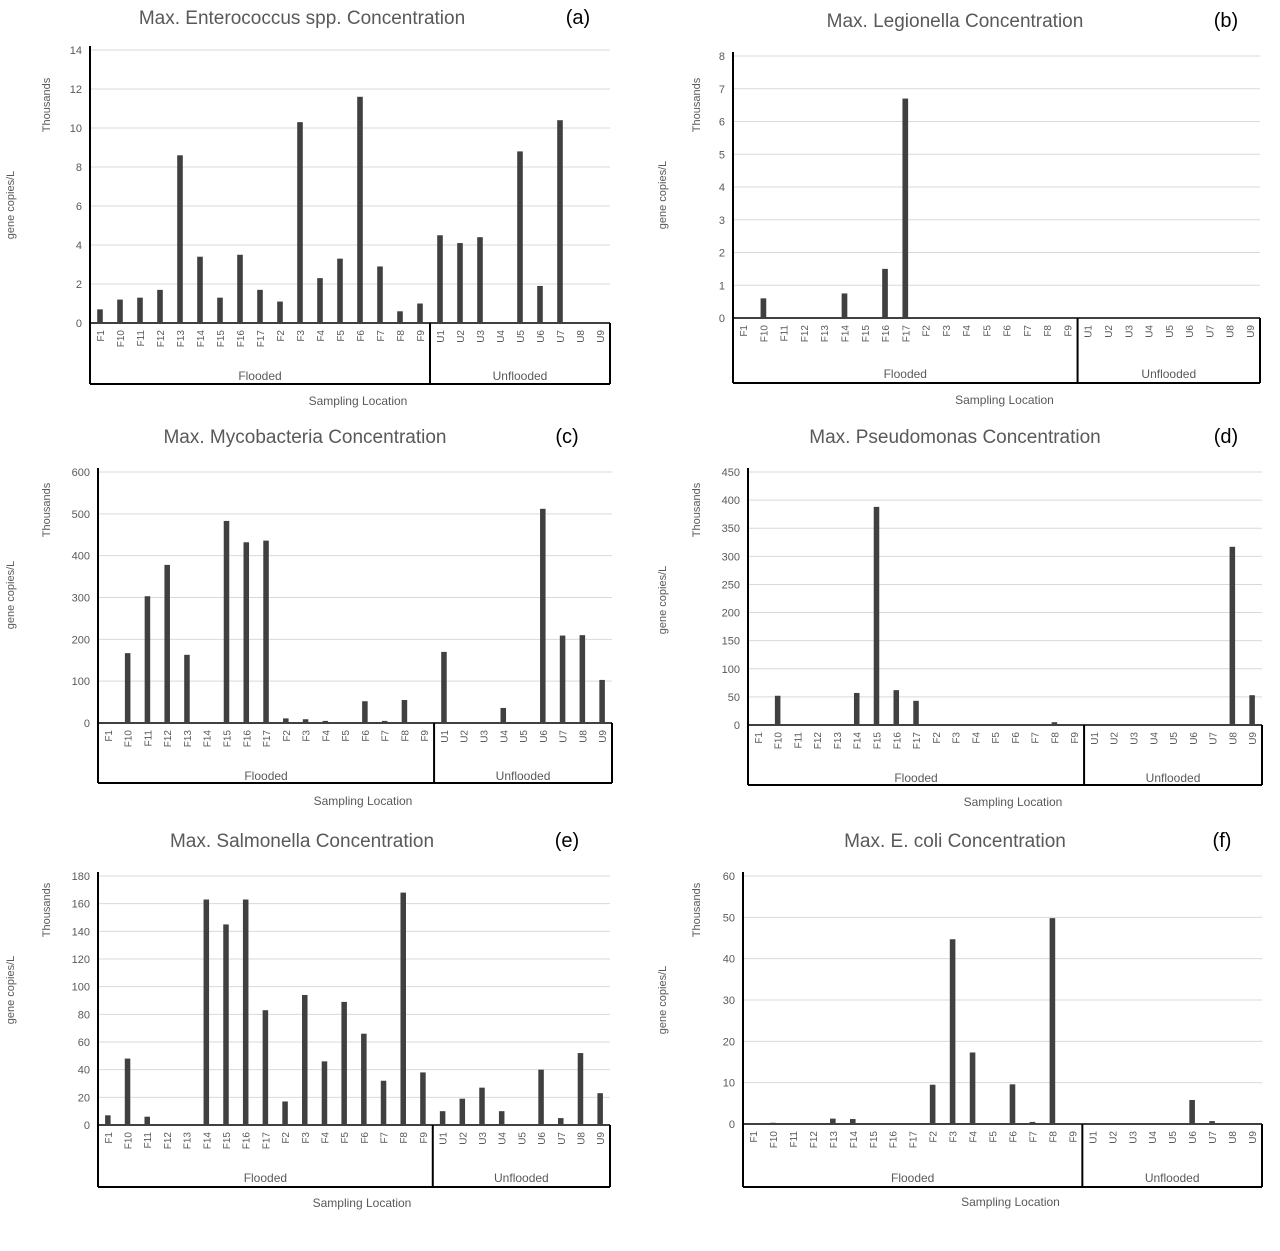 Image resolution: width=1280 pixels, height=1251 pixels. Describe the element at coordinates (340, 290) in the screenshot. I see `bar-F5` at that location.